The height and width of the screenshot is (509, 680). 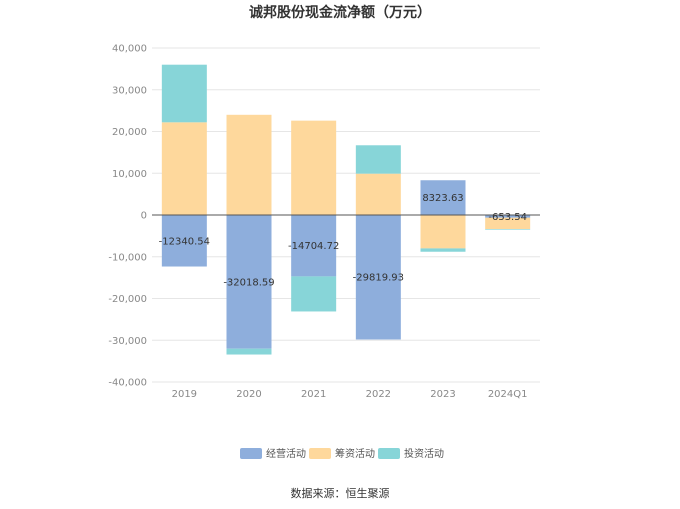 I want to click on x-tick-label: 2024Q1, so click(x=508, y=394).